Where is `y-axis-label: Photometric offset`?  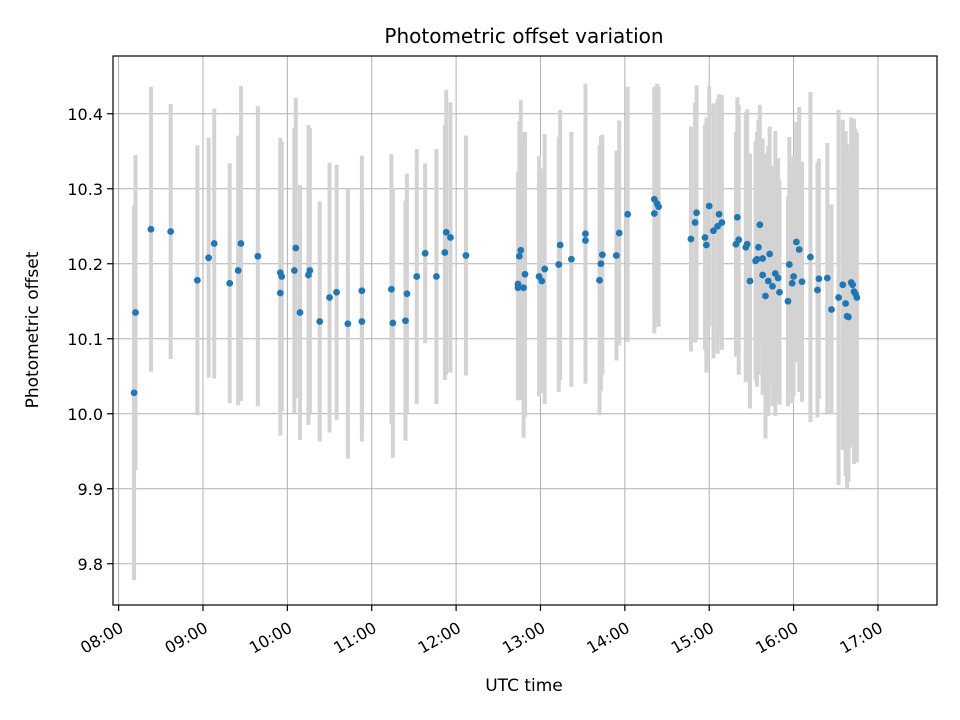 y-axis-label: Photometric offset is located at coordinates (33, 329).